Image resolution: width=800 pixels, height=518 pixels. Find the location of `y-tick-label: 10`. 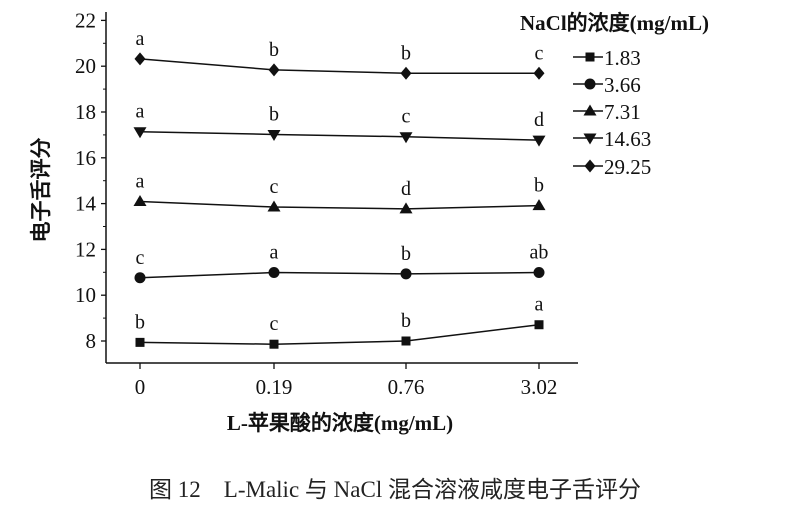

y-tick-label: 10 is located at coordinates (85, 295).